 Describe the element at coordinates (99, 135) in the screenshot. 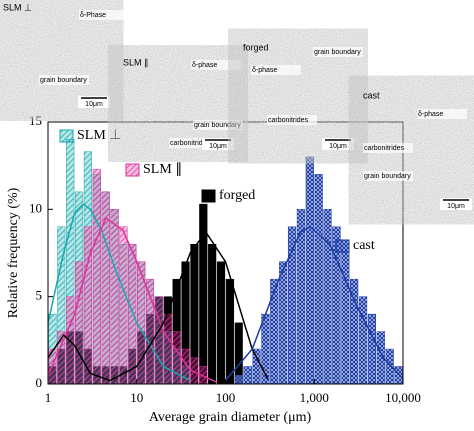

I see `legend-label: SLM ⊥` at that location.